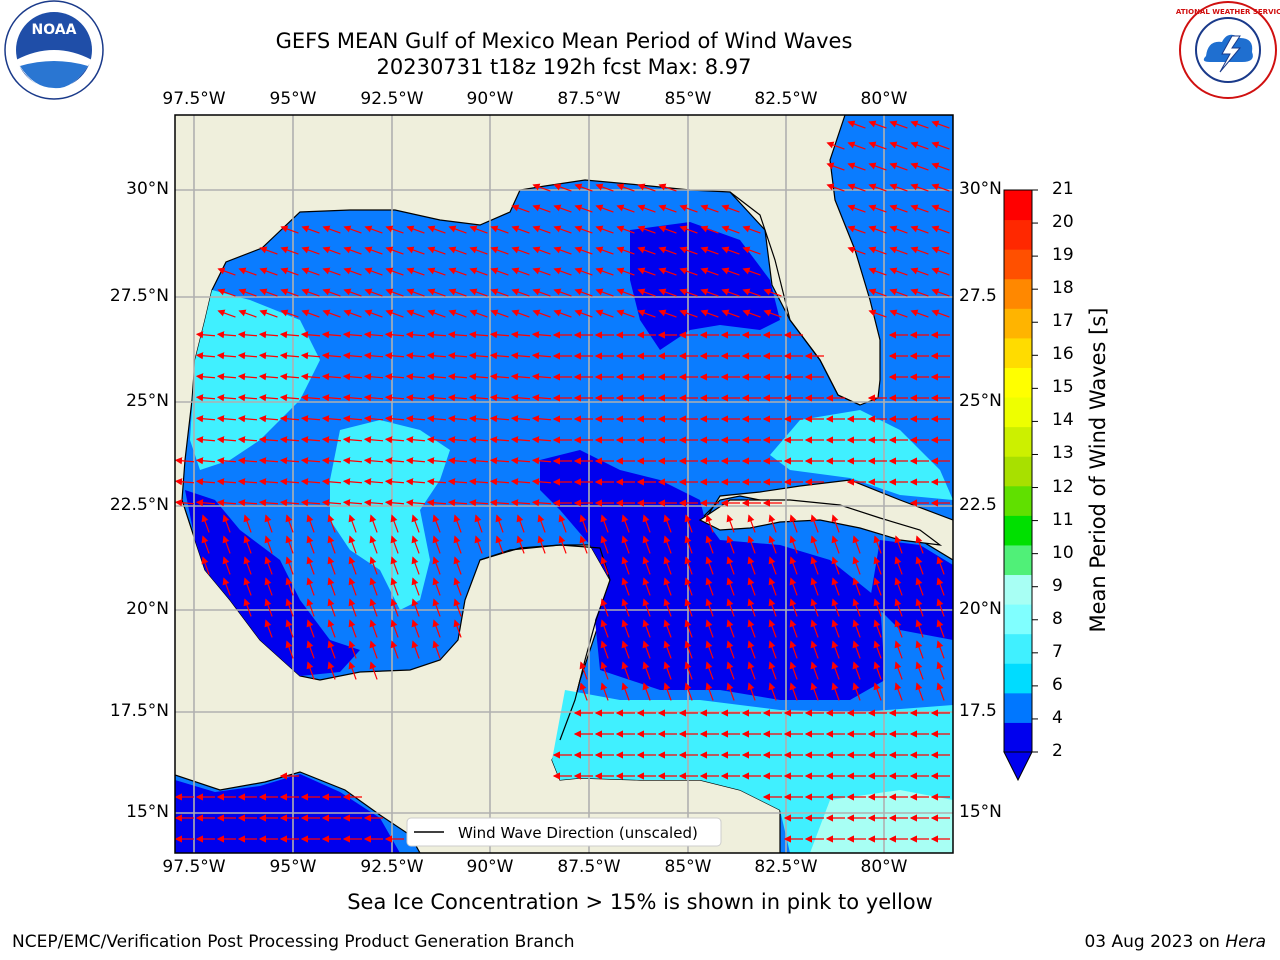  I want to click on colorbar-tick-label: 14, so click(1063, 420).